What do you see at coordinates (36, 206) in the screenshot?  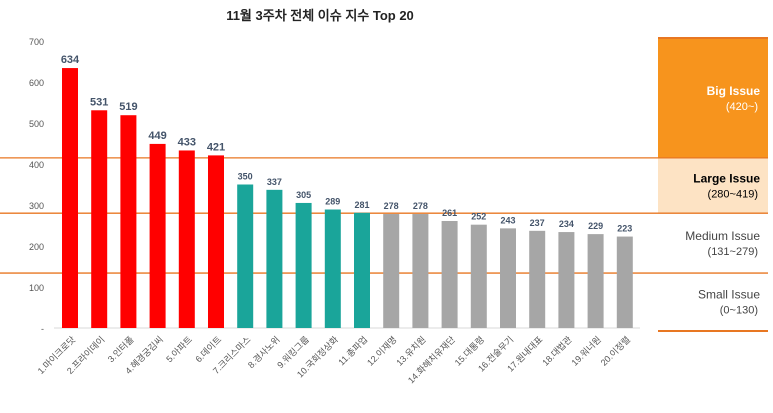 I see `y-tick-label: 300` at bounding box center [36, 206].